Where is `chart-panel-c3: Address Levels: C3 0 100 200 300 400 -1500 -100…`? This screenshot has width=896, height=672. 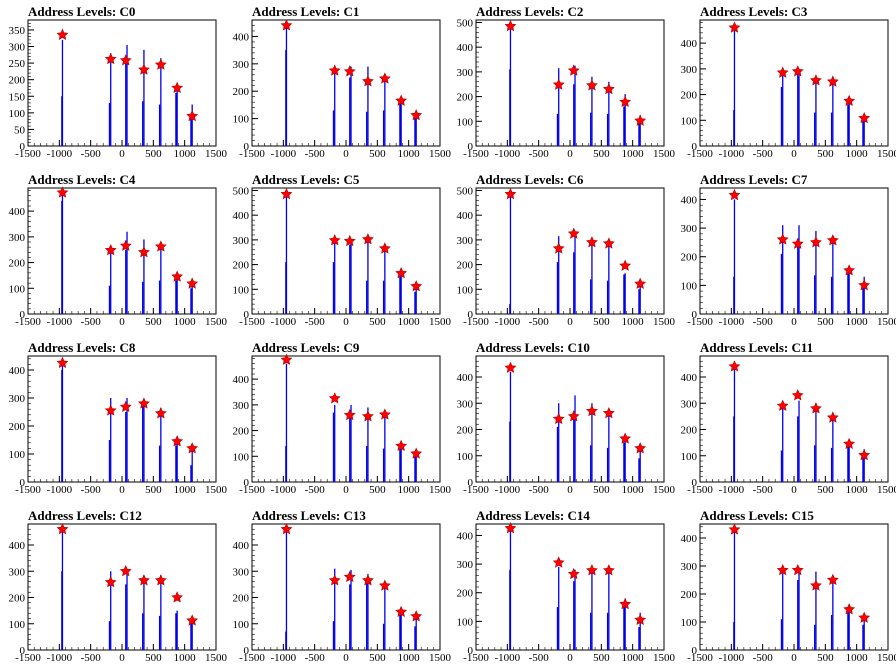 chart-panel-c3: Address Levels: C3 0 100 200 300 400 -1500 -100… is located at coordinates (784, 84).